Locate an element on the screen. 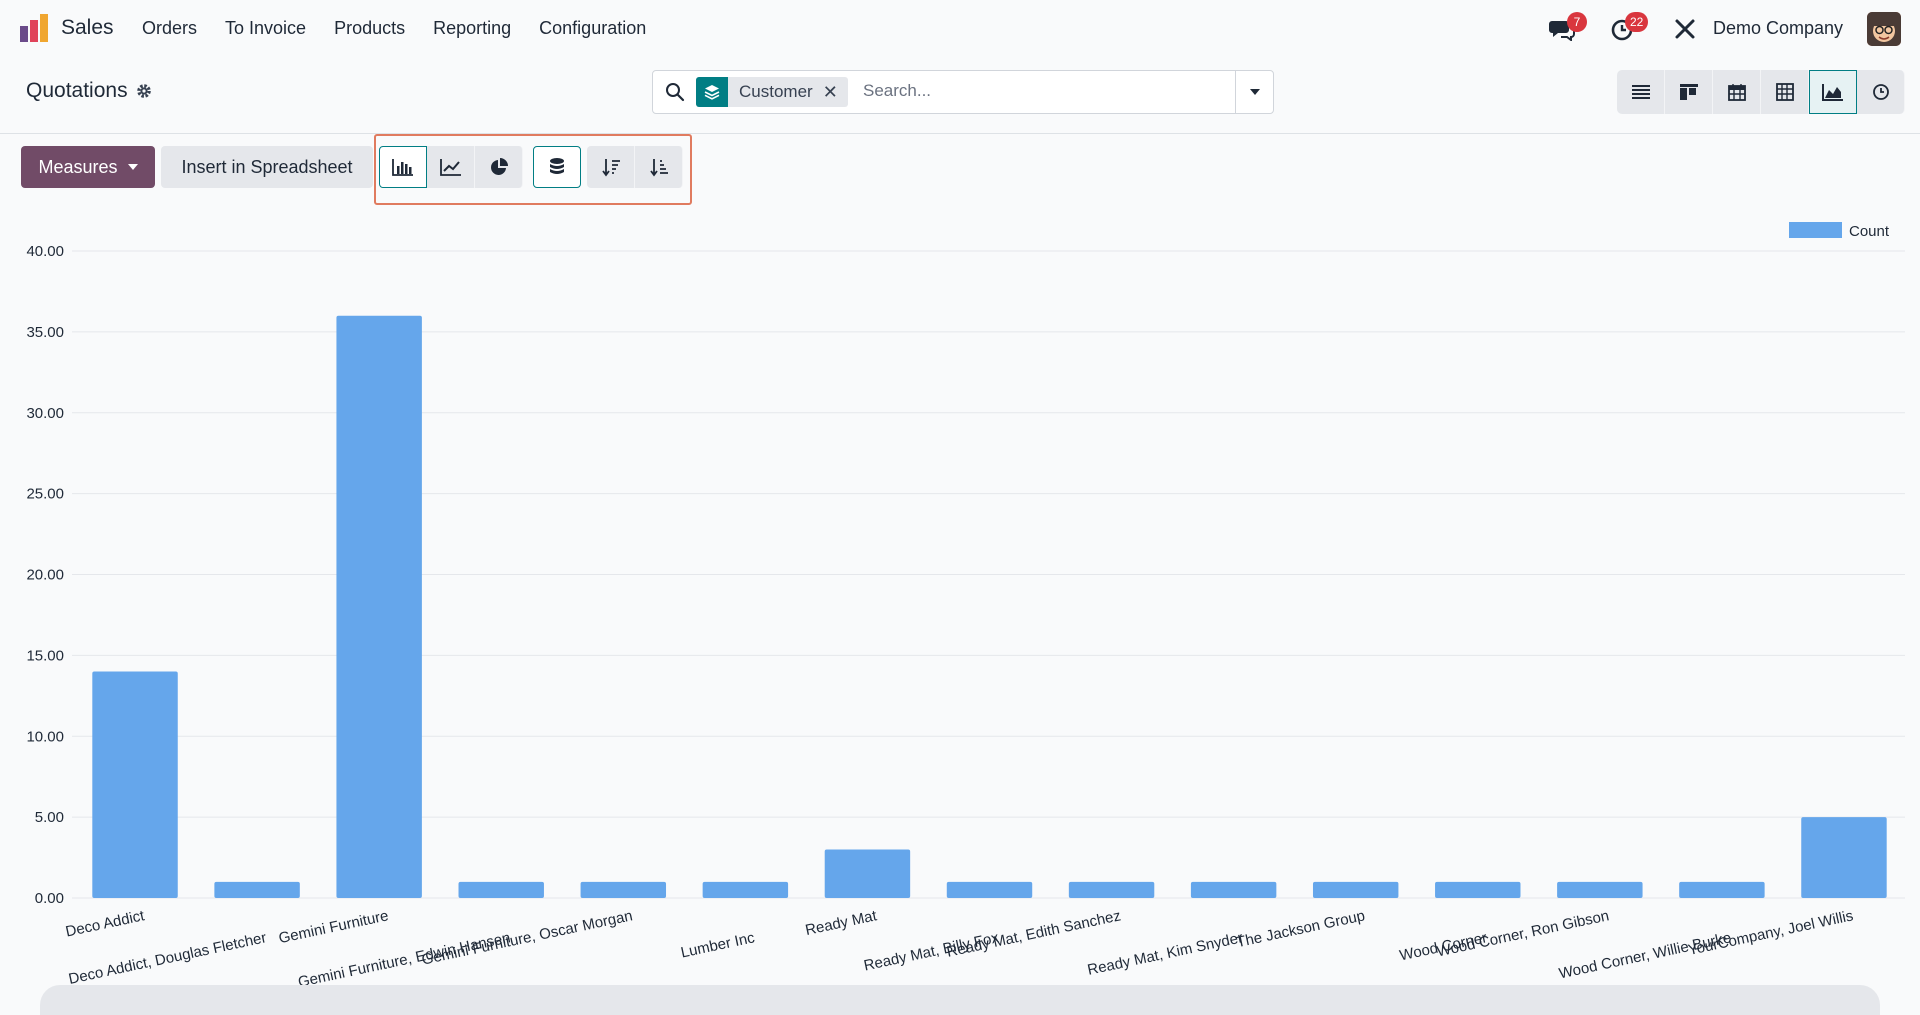 This screenshot has width=1920, height=1015. user-avatar is located at coordinates (1884, 29).